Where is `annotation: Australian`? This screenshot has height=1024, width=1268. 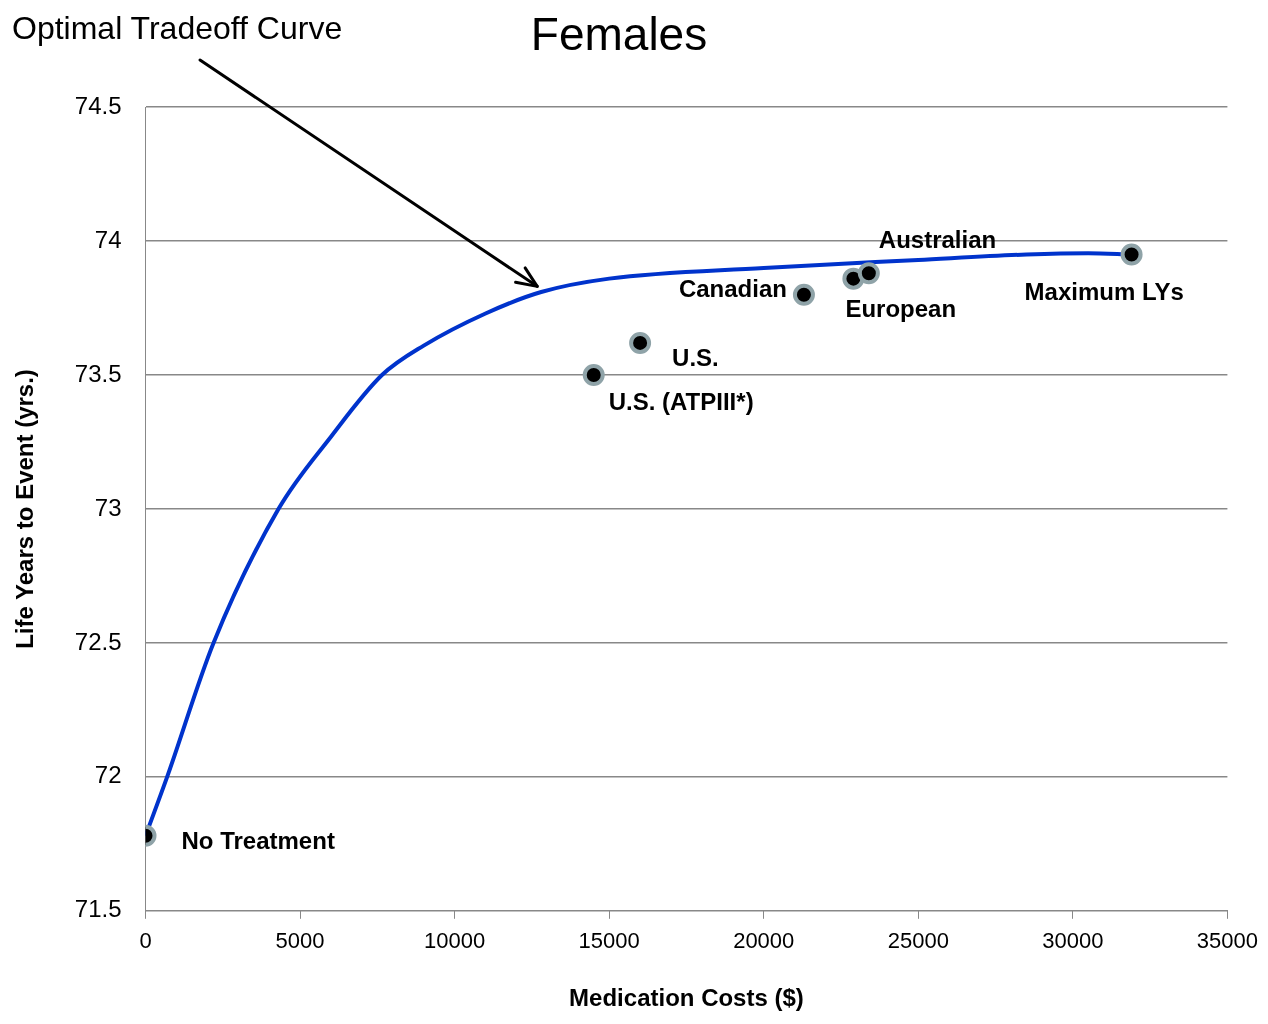
annotation: Australian is located at coordinates (937, 239).